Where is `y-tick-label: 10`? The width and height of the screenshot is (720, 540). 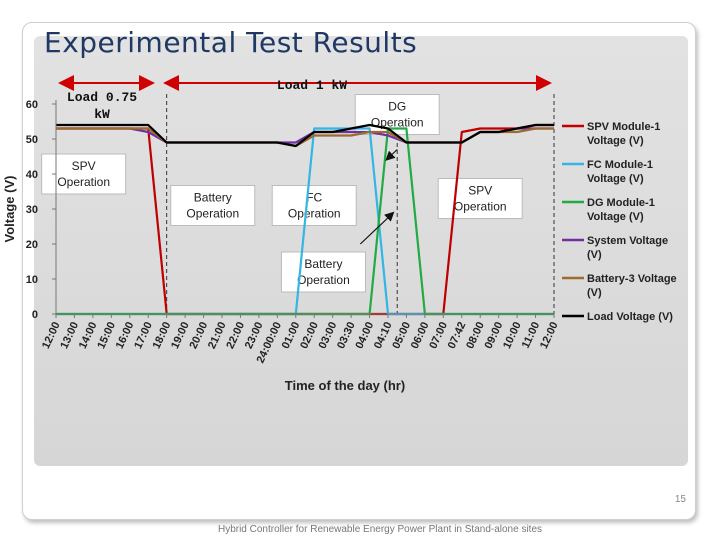 y-tick-label: 10 is located at coordinates (32, 280).